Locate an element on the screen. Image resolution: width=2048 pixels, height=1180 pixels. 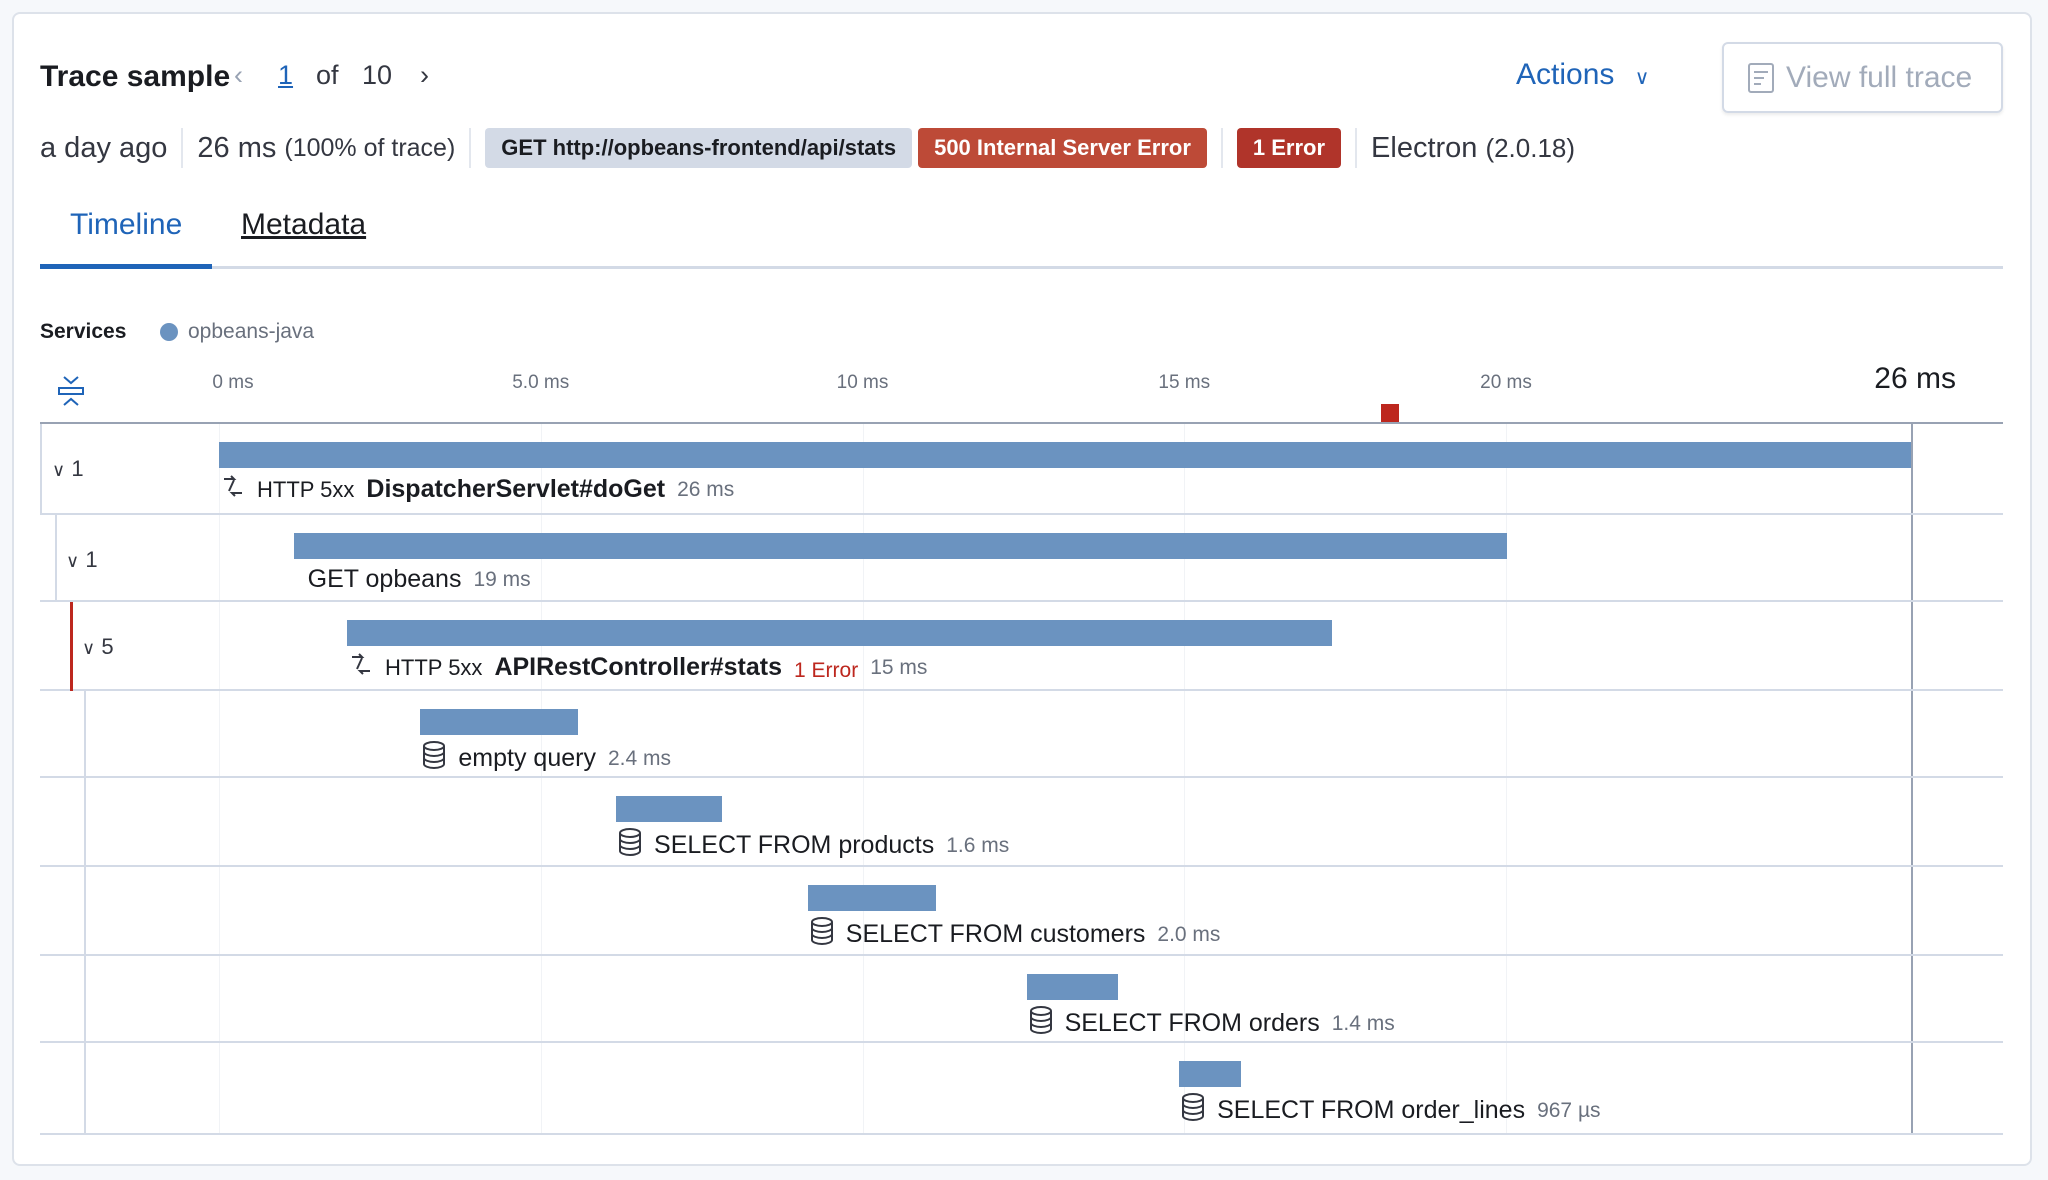
span-duration: 19 ms is located at coordinates (502, 579).